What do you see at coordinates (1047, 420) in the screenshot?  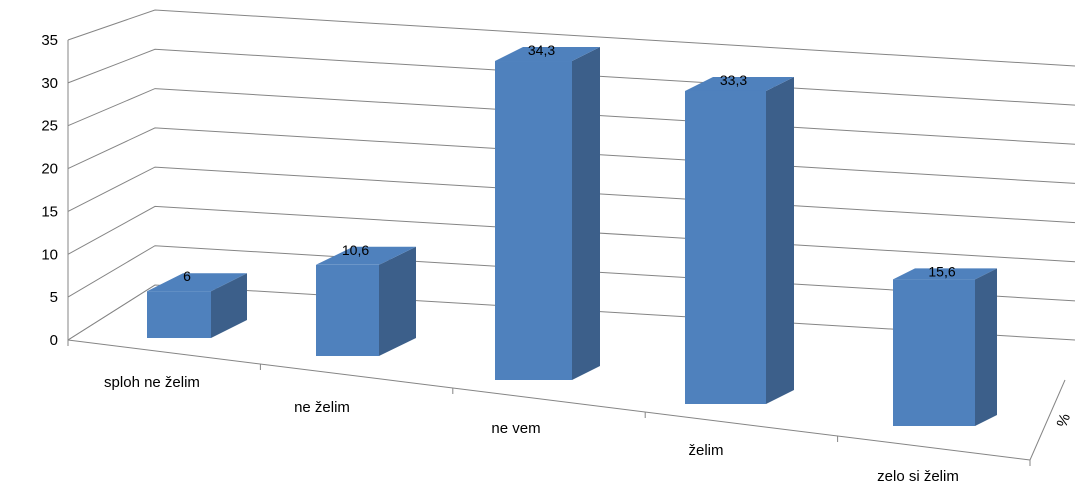 I see `depth-axis-line` at bounding box center [1047, 420].